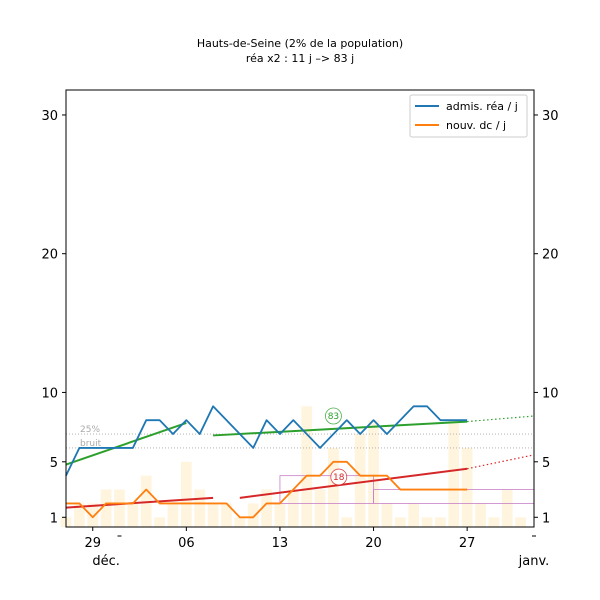 Image resolution: width=600 pixels, height=600 pixels. What do you see at coordinates (336, 446) in the screenshot?
I see `annotations: 83 18` at bounding box center [336, 446].